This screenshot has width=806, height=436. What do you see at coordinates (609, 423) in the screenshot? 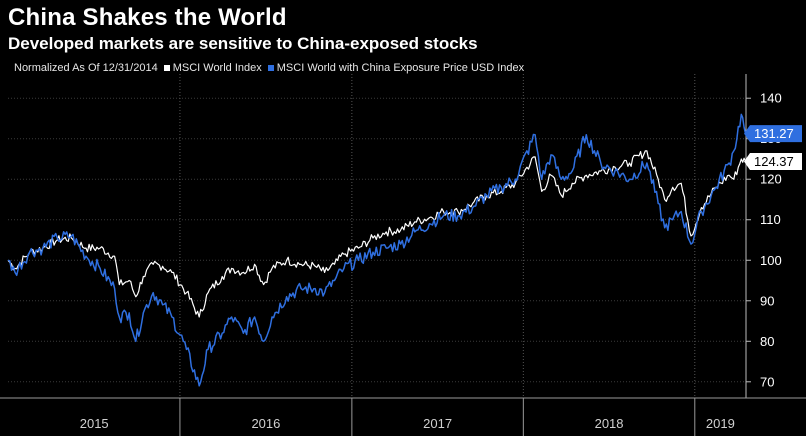
I see `xtick-label-2018: 2018` at bounding box center [609, 423].